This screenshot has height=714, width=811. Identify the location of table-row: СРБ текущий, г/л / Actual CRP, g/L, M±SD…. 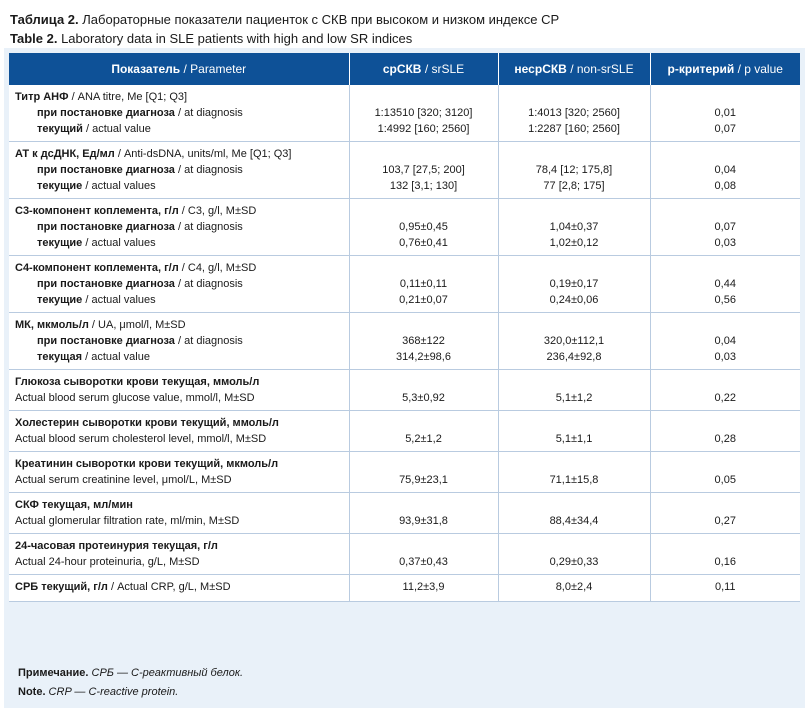
(404, 588).